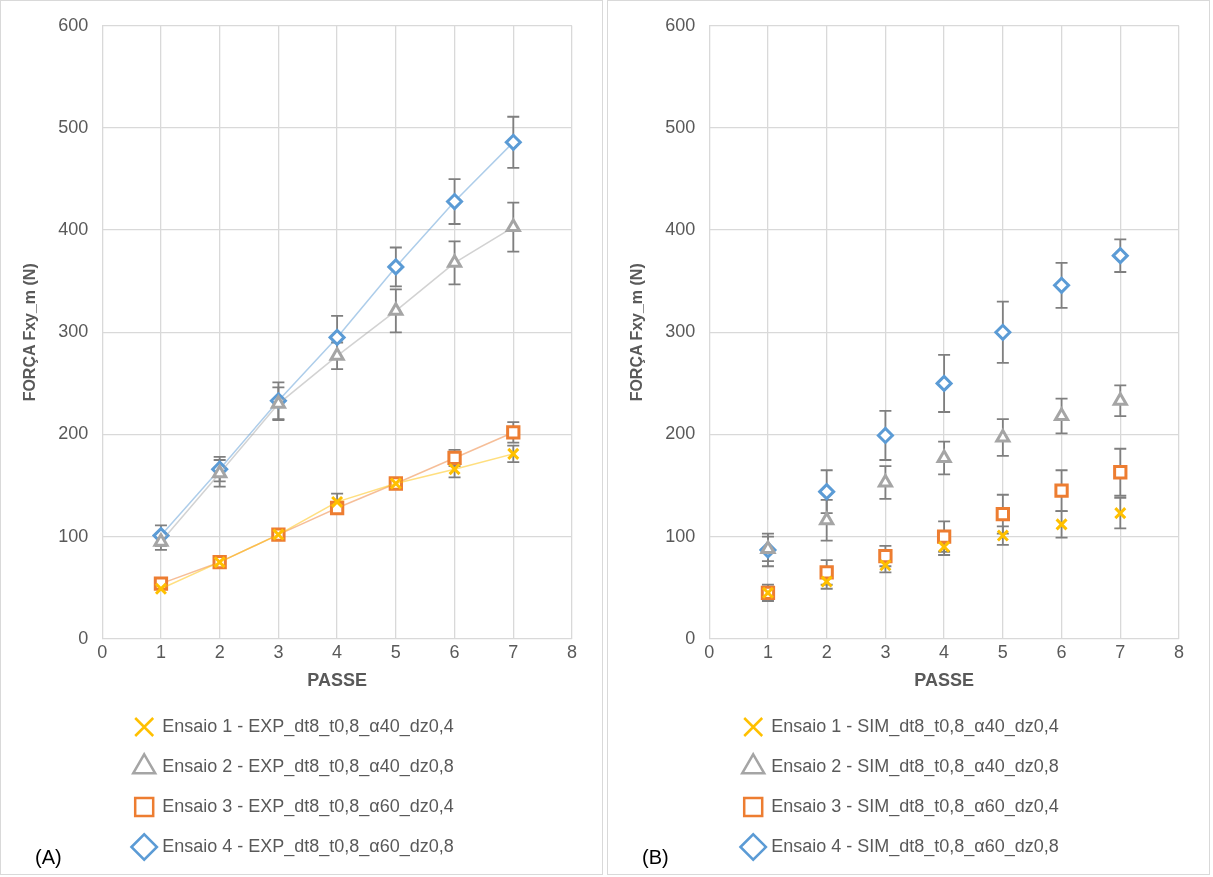 This screenshot has height=877, width=1213. What do you see at coordinates (915, 806) in the screenshot?
I see `legend-label: Ensaio 3 - SIM_dt8_t0,8_α60_dz0,4` at bounding box center [915, 806].